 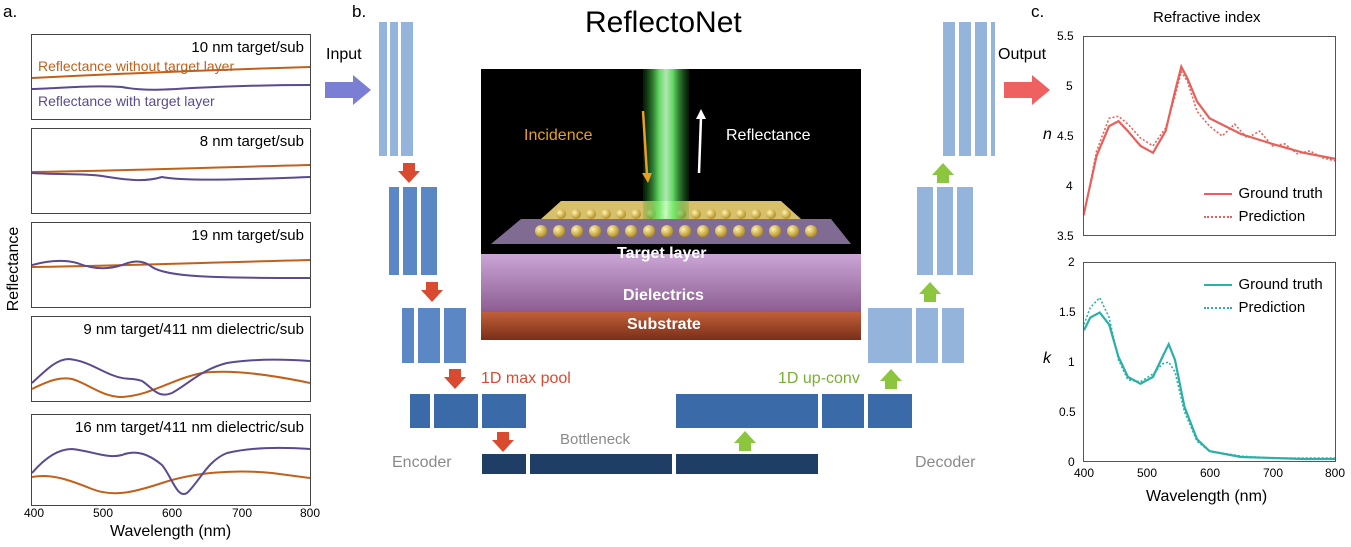 I want to click on k-plot, so click(x=1209, y=378).